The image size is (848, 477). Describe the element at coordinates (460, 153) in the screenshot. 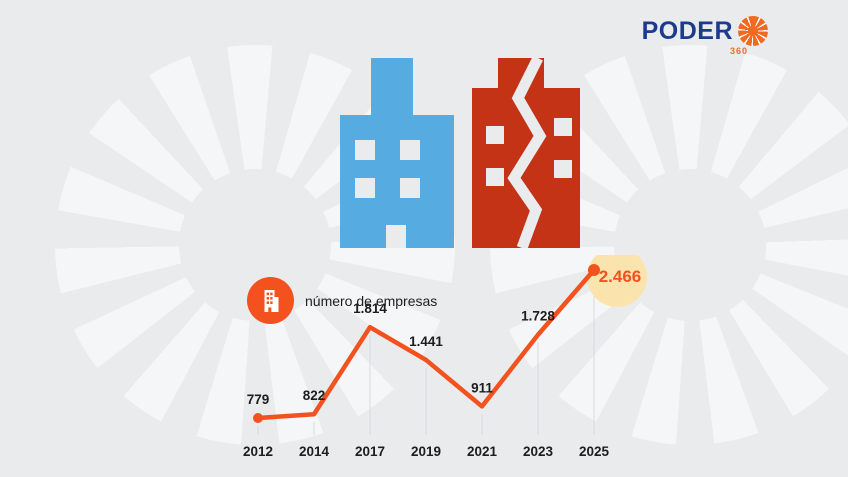

I see `buildings-illustration` at that location.